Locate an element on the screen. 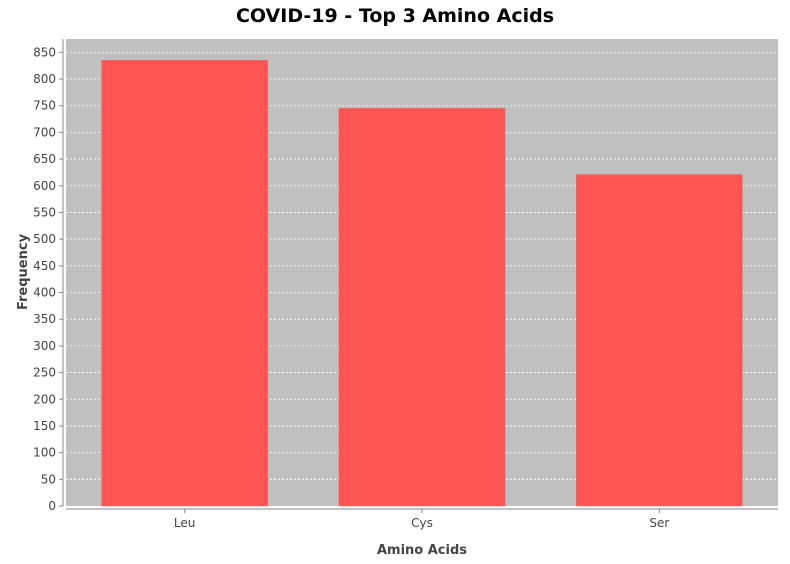 This screenshot has height=564, width=790. y-tick-label: 0 is located at coordinates (52, 506).